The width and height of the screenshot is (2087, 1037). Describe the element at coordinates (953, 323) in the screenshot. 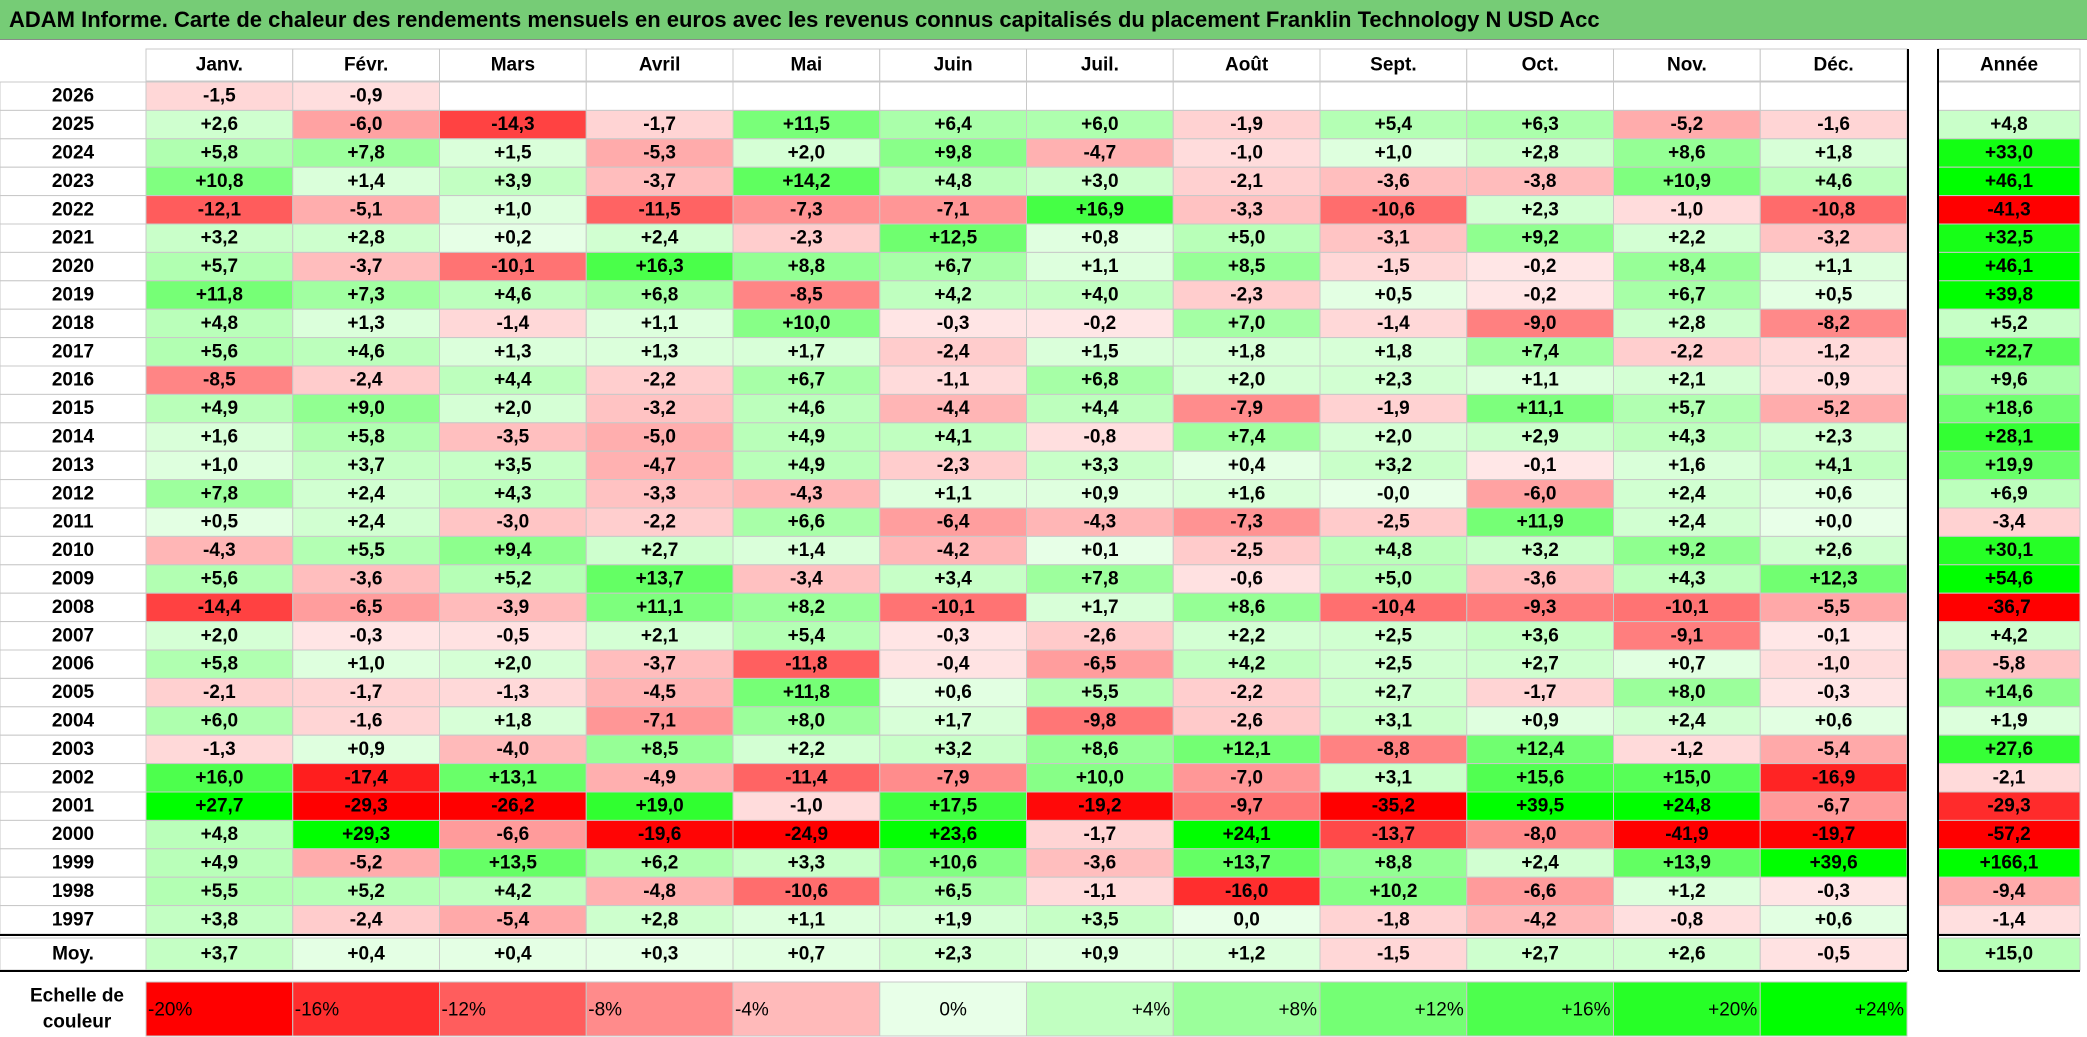

I see `heatmap-cell-value: -0,3` at that location.